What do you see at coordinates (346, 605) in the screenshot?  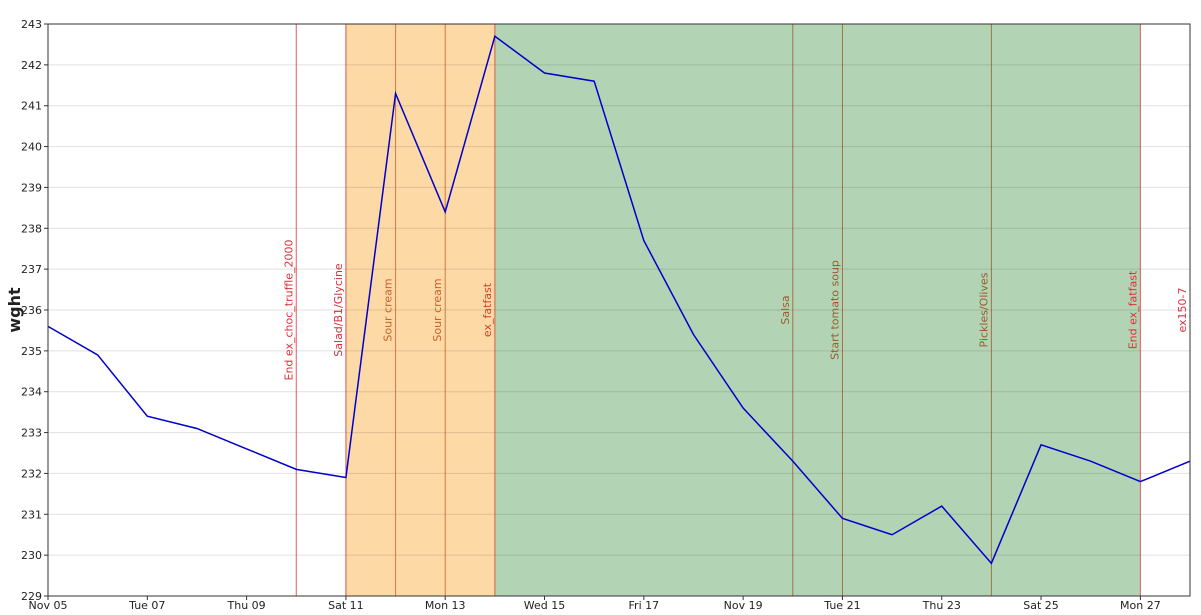 I see `x-tick-label: Sat 11` at bounding box center [346, 605].